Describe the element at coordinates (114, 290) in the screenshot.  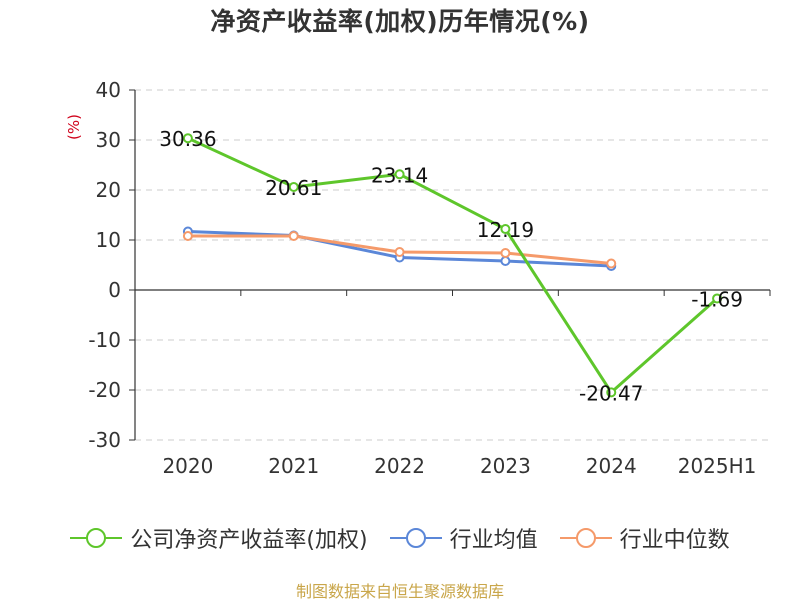
I see `y-tick-label: 0` at that location.